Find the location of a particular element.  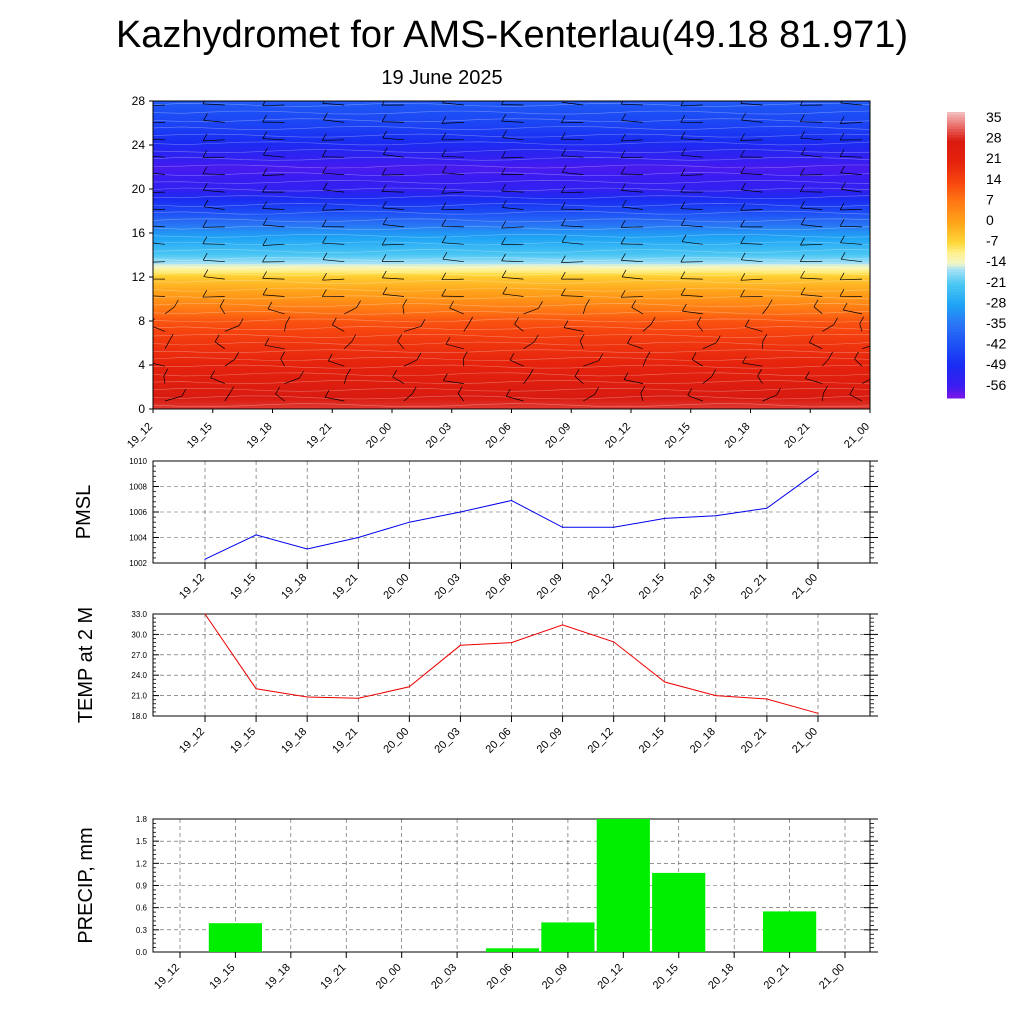

colorbar-label: 35 is located at coordinates (994, 117).